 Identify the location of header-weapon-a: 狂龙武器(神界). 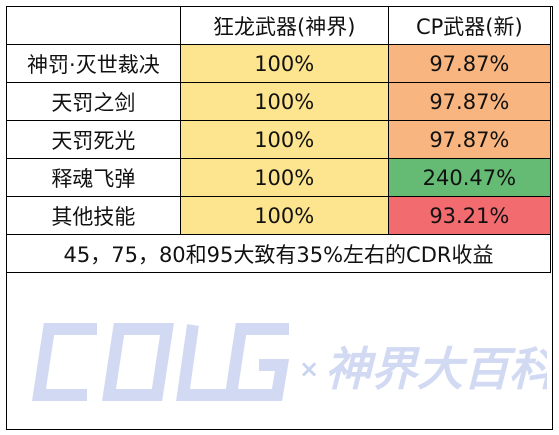
(284, 25).